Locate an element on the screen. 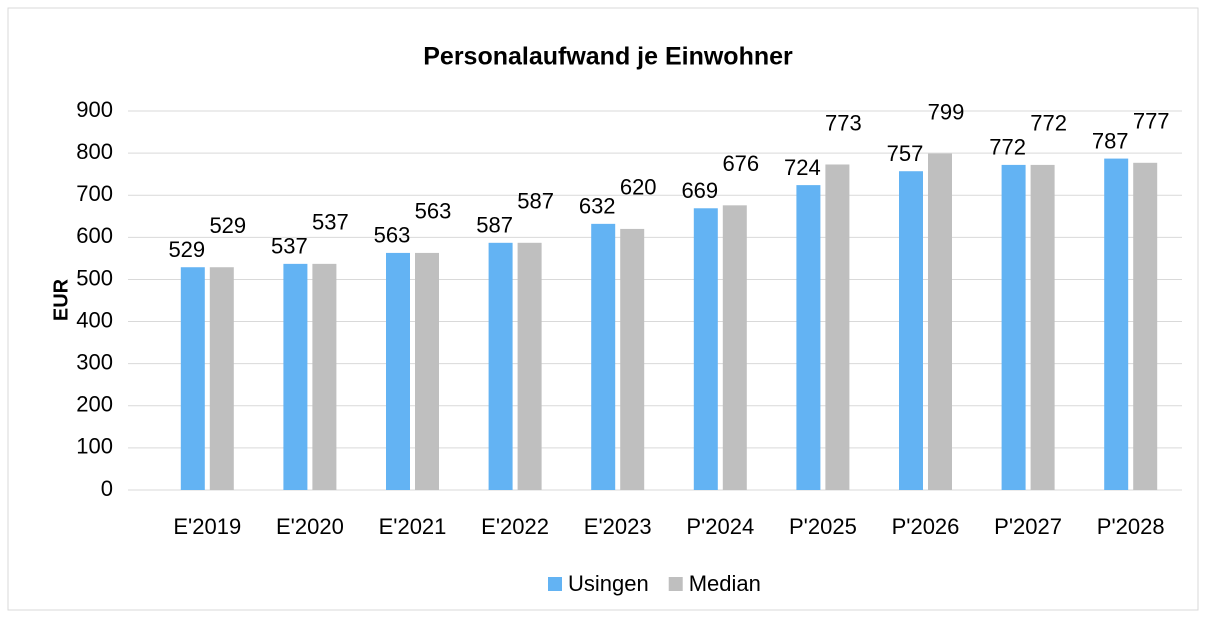 The image size is (1205, 622). x-tick-label: P'2027 is located at coordinates (1028, 526).